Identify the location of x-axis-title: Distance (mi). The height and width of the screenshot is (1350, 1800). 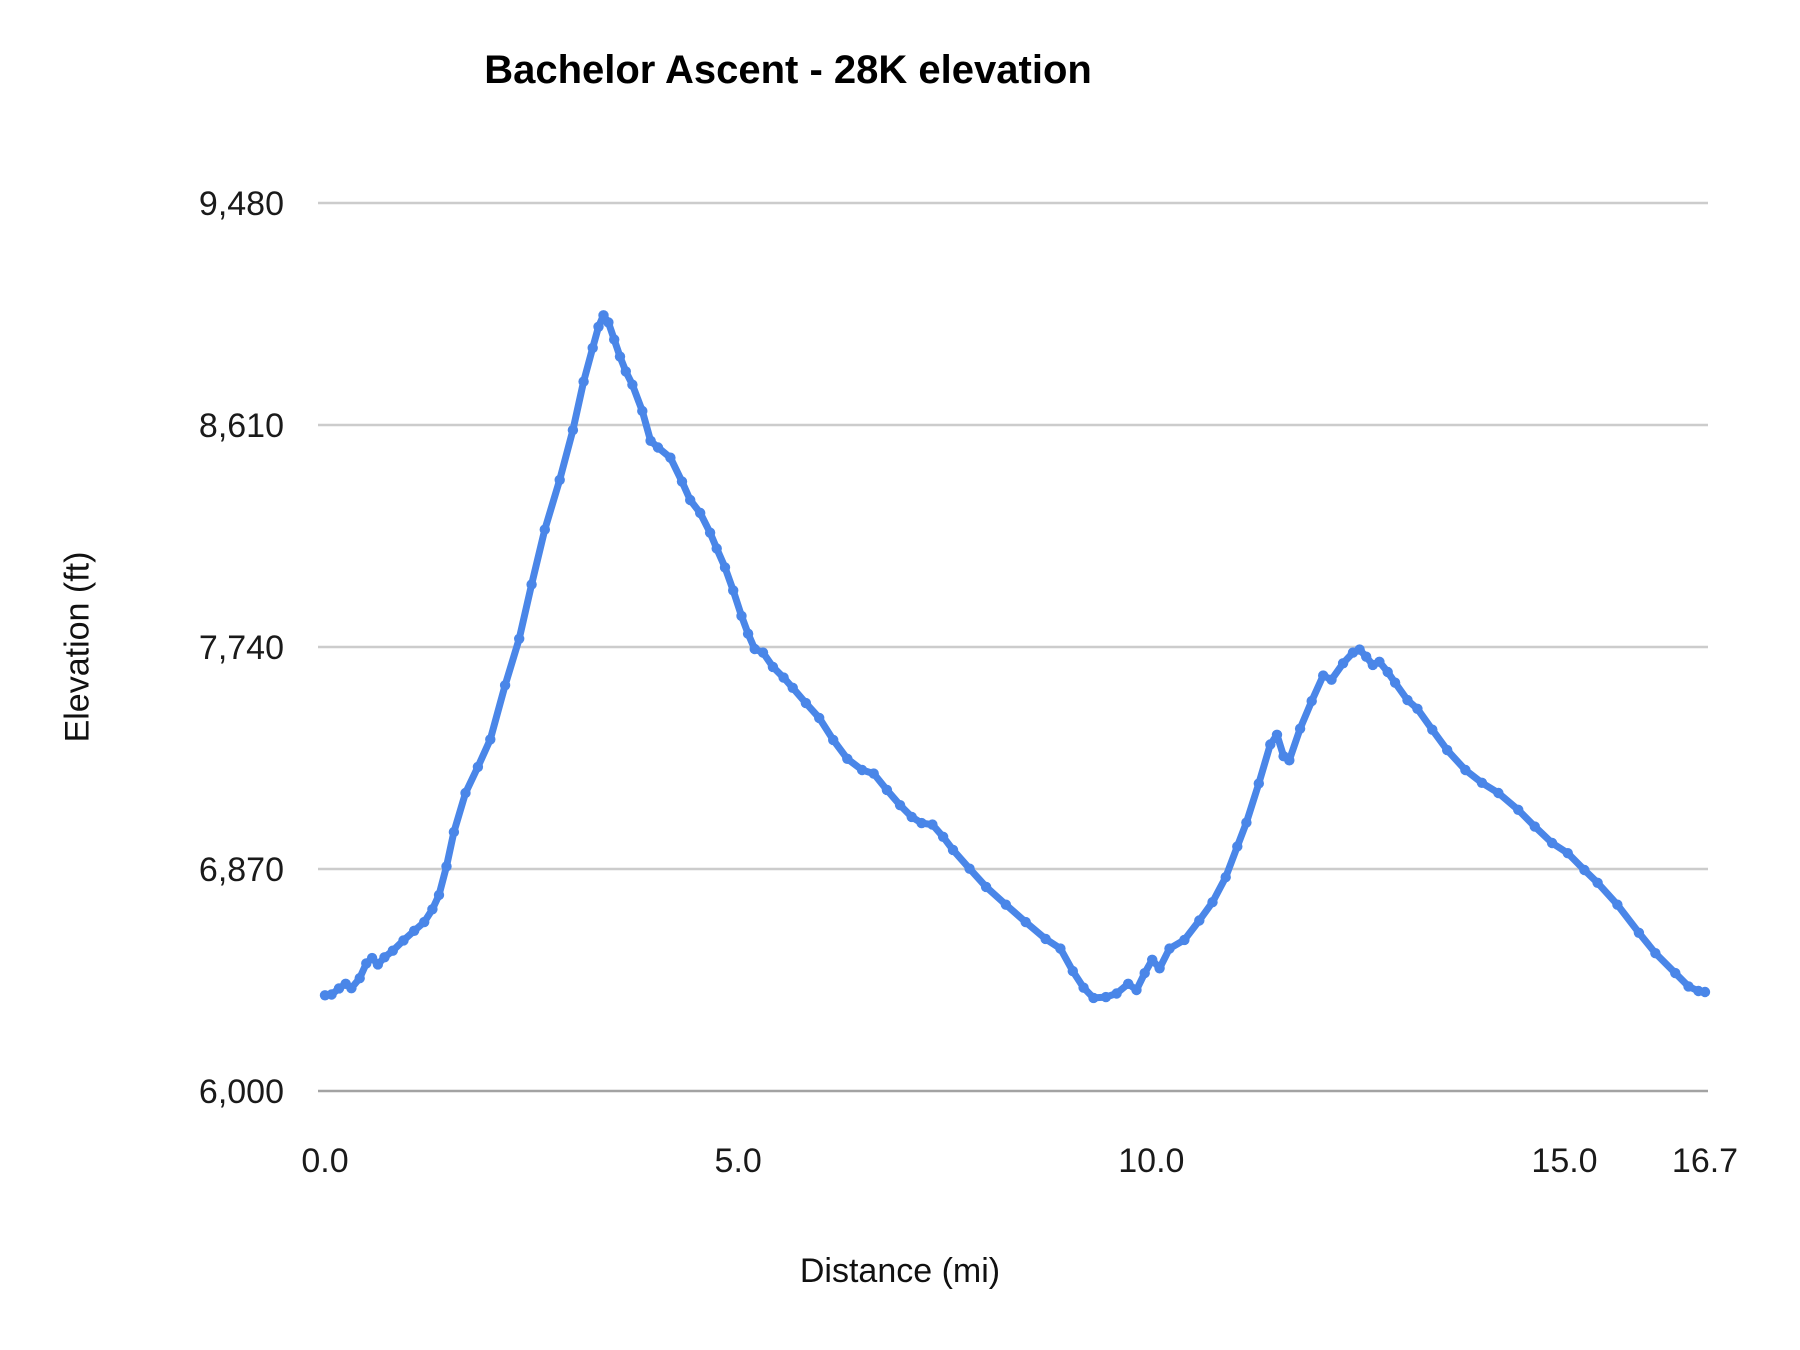
(900, 1271).